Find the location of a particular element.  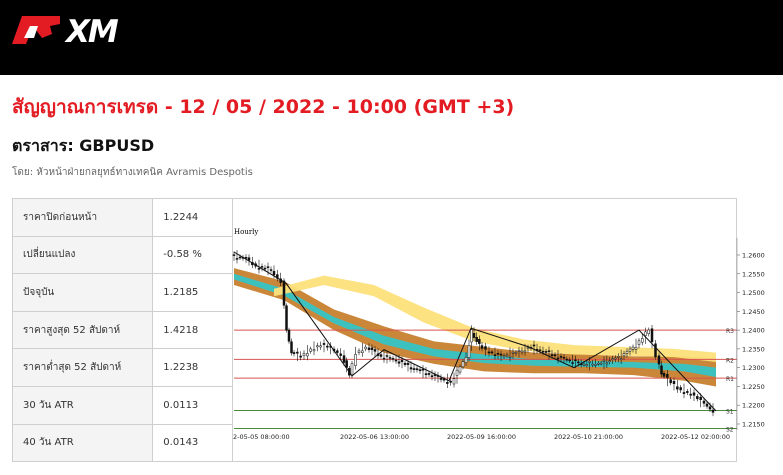

stat-label: 30 วัน ATR is located at coordinates (82, 405).